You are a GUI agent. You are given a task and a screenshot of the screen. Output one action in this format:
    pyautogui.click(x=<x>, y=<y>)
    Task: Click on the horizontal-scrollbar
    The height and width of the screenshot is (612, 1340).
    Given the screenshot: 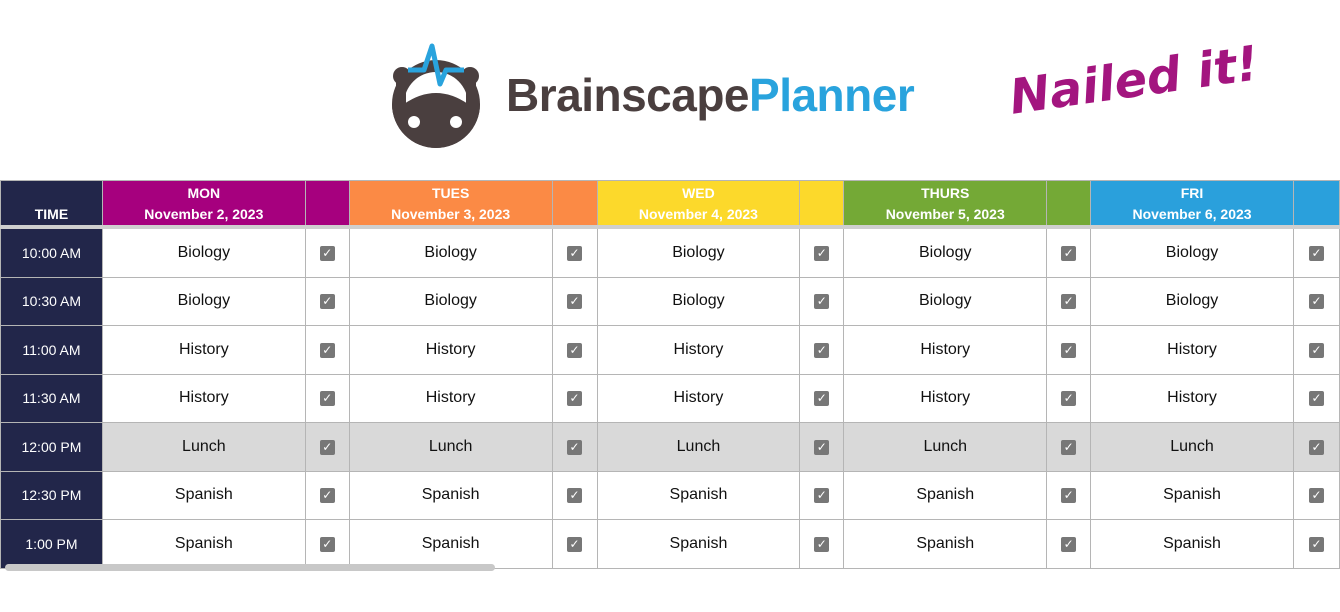 What is the action you would take?
    pyautogui.click(x=250, y=567)
    